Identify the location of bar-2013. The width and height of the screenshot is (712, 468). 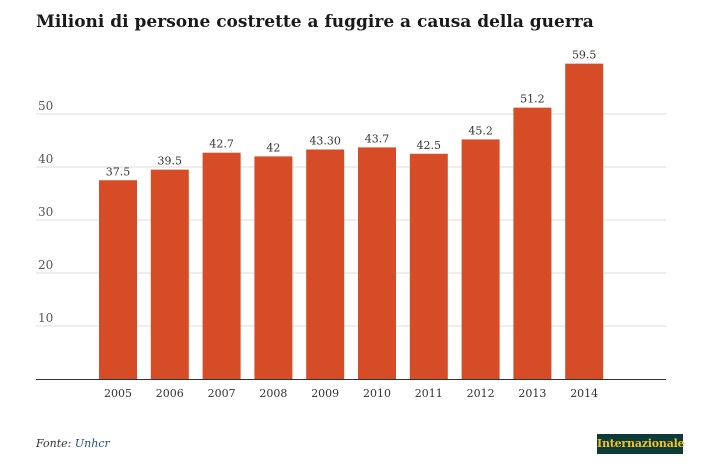
(532, 243).